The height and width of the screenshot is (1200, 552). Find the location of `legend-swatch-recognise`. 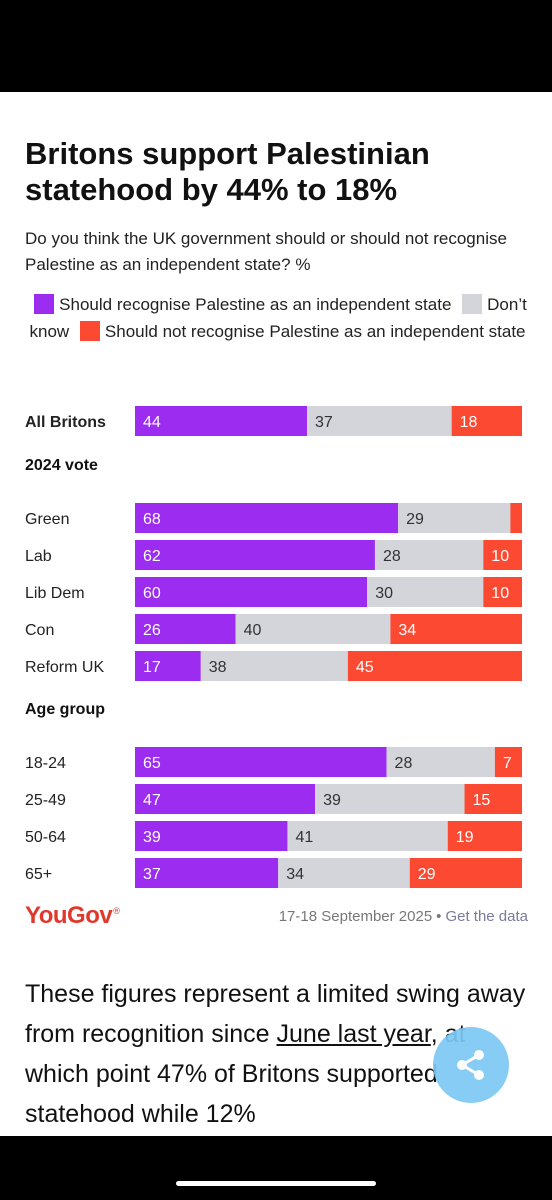

legend-swatch-recognise is located at coordinates (44, 304).